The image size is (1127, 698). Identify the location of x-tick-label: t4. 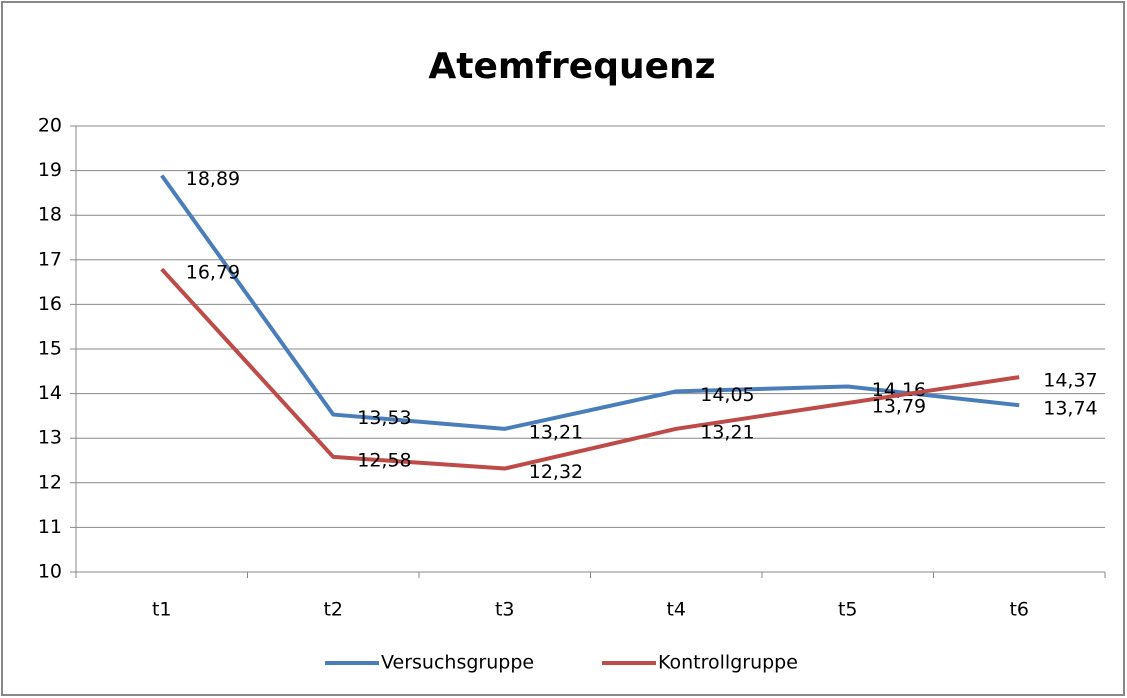
(676, 610).